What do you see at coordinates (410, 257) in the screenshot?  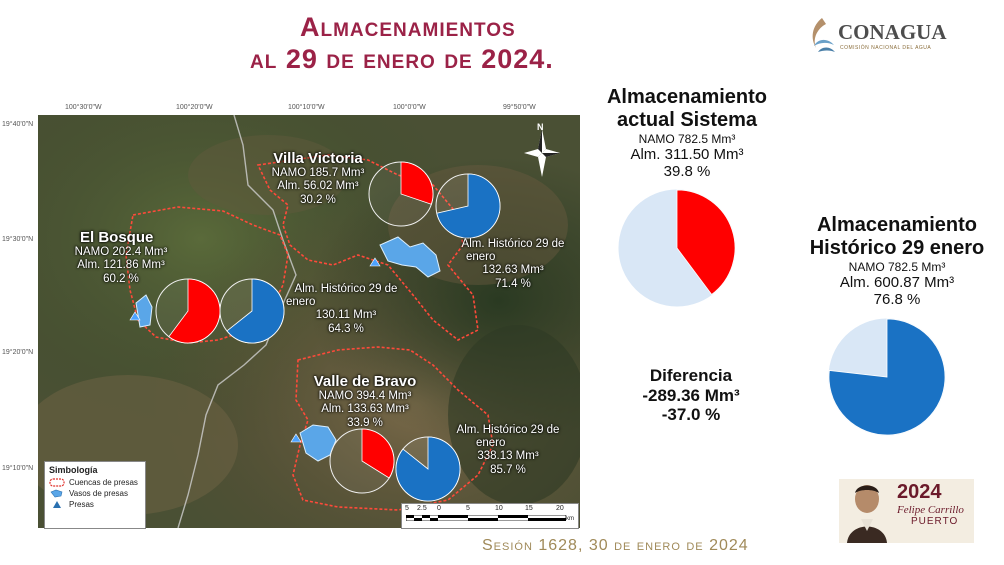 I see `reservoir-villa-victoria` at bounding box center [410, 257].